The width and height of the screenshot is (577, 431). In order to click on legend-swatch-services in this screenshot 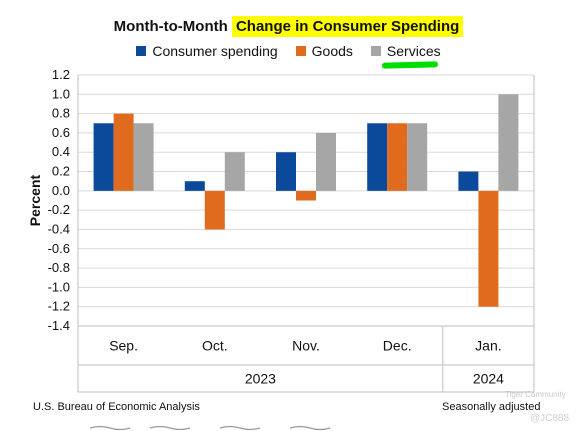, I will do `click(375, 51)`.